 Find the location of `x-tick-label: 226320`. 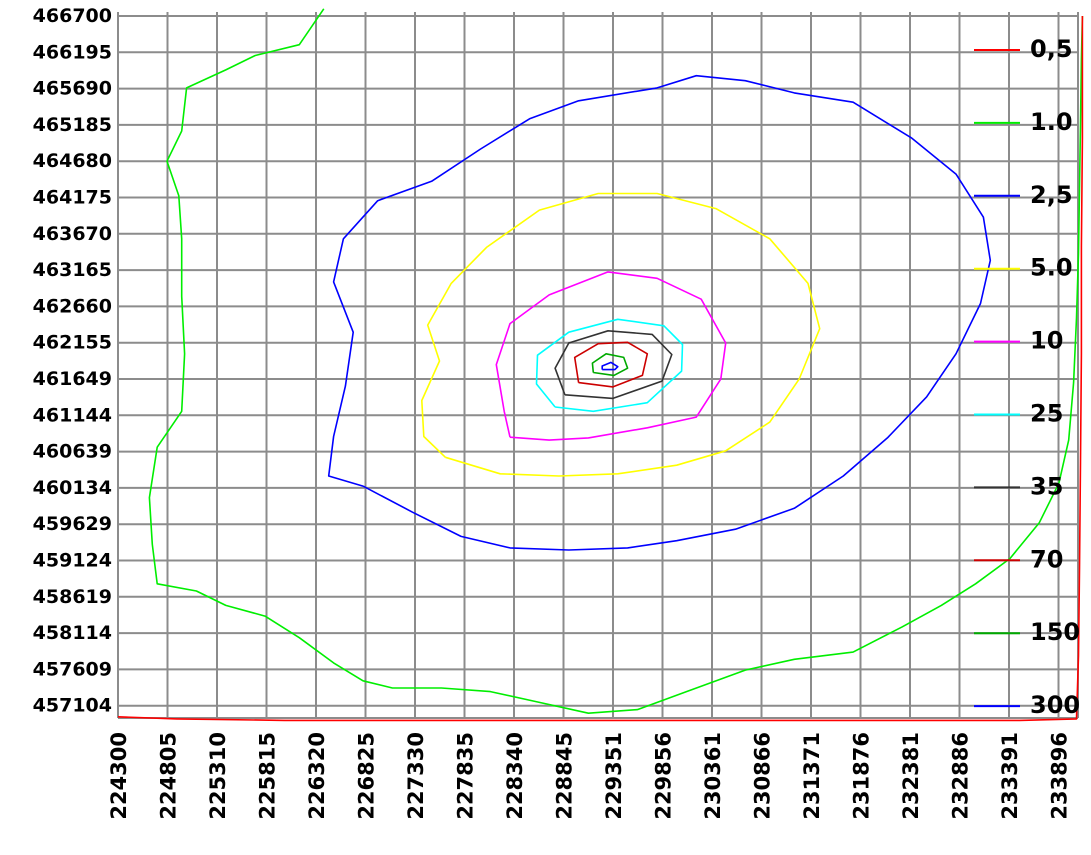

x-tick-label: 226320 is located at coordinates (317, 776).